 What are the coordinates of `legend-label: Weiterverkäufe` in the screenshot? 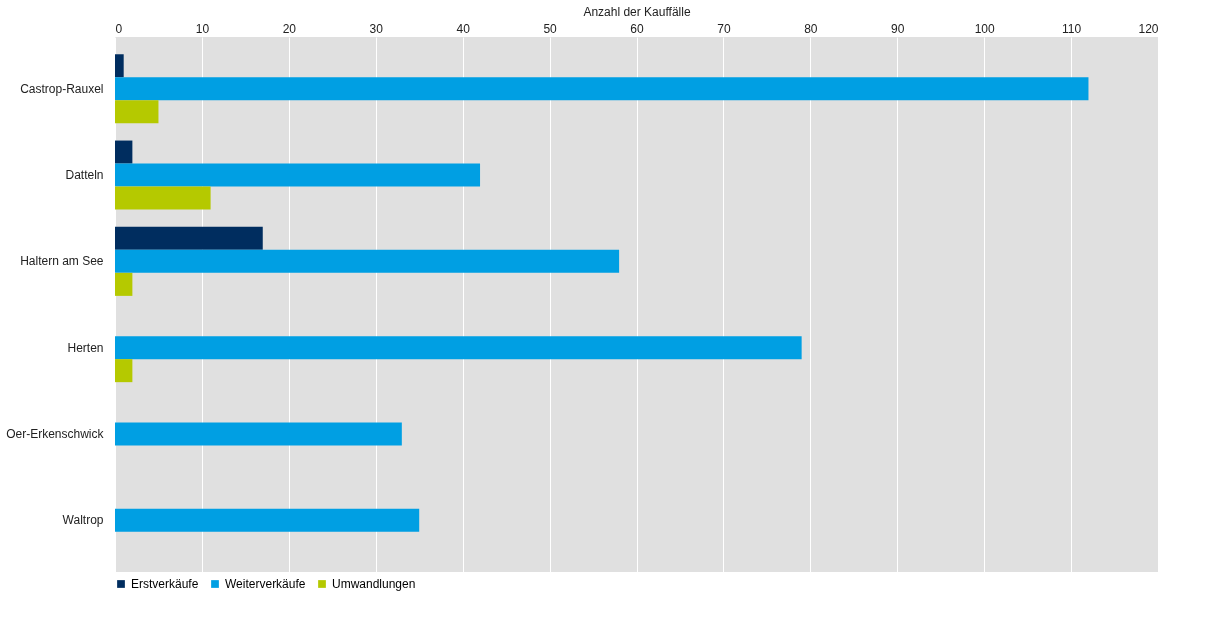 It's located at (265, 584).